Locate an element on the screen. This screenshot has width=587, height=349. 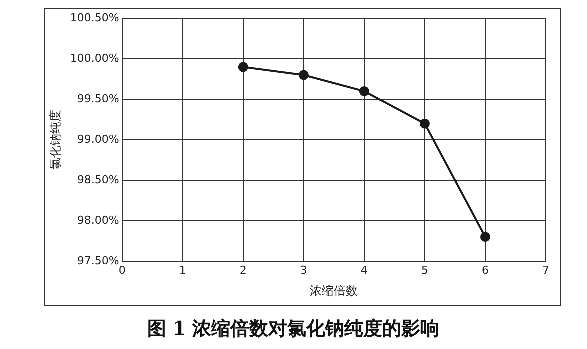
x-tick-label: 3 is located at coordinates (304, 270).